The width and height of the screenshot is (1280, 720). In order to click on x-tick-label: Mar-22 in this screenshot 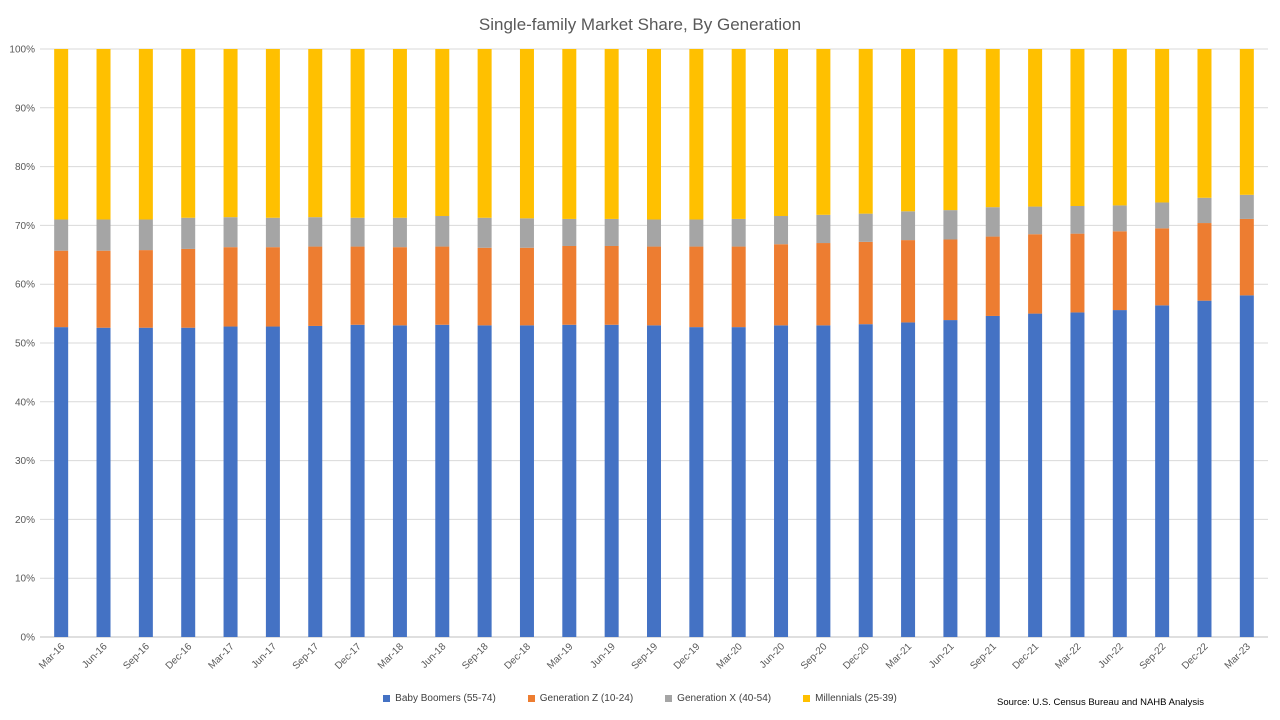, I will do `click(1068, 656)`.